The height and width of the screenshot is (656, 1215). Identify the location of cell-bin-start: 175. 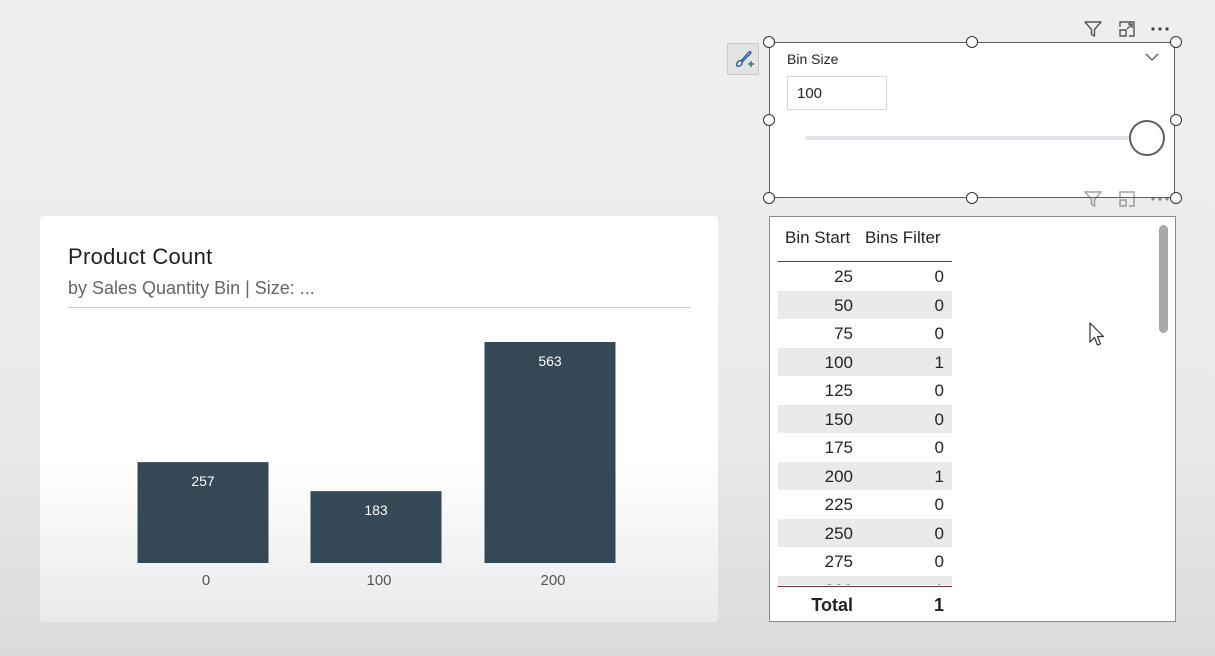
(838, 447).